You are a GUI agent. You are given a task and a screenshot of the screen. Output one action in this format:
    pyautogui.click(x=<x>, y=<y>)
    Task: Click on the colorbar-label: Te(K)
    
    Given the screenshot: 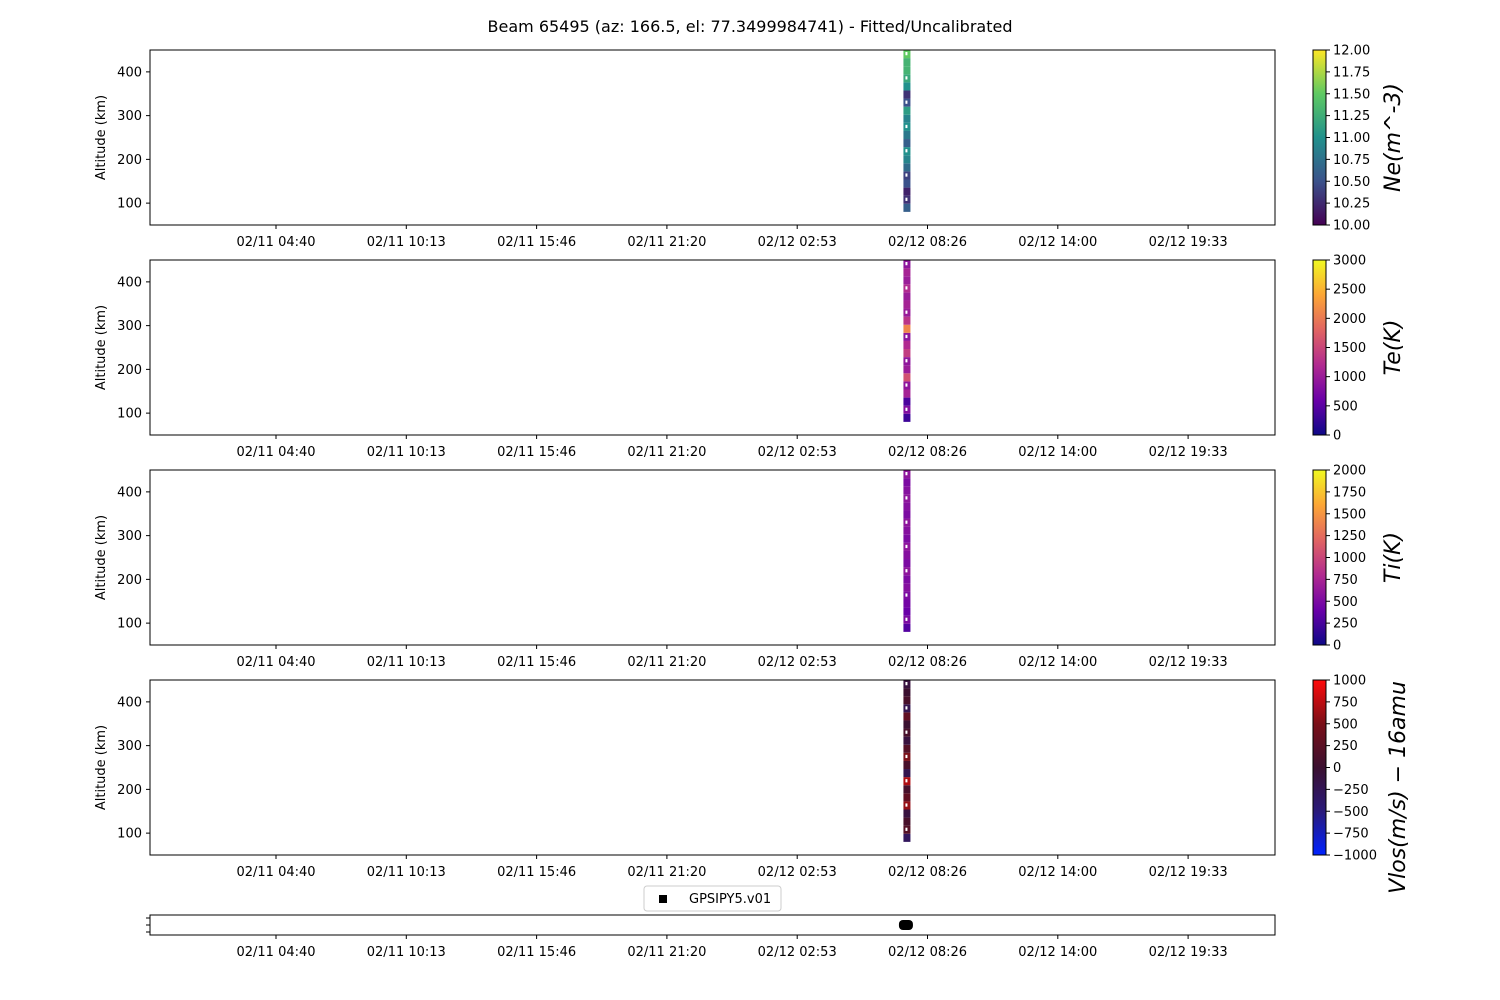 What is the action you would take?
    pyautogui.click(x=1393, y=348)
    